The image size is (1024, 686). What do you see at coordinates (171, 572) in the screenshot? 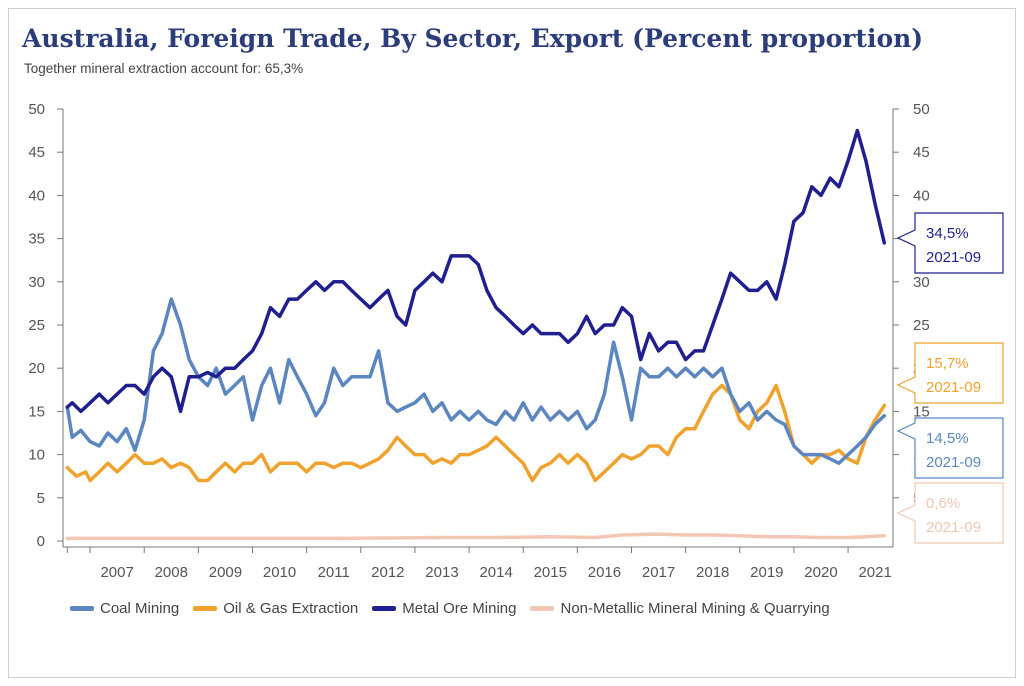
I see `x-tick-label: 2008` at bounding box center [171, 572].